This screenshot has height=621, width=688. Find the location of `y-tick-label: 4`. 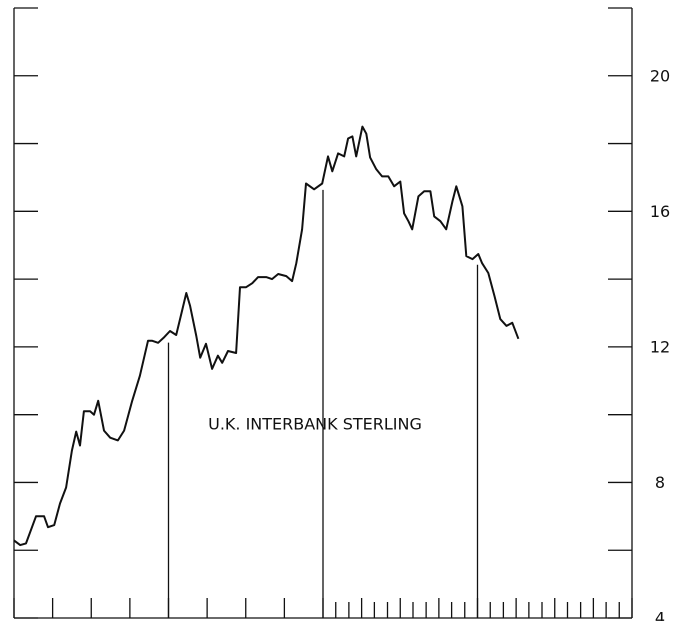

y-tick-label: 4 is located at coordinates (660, 615).